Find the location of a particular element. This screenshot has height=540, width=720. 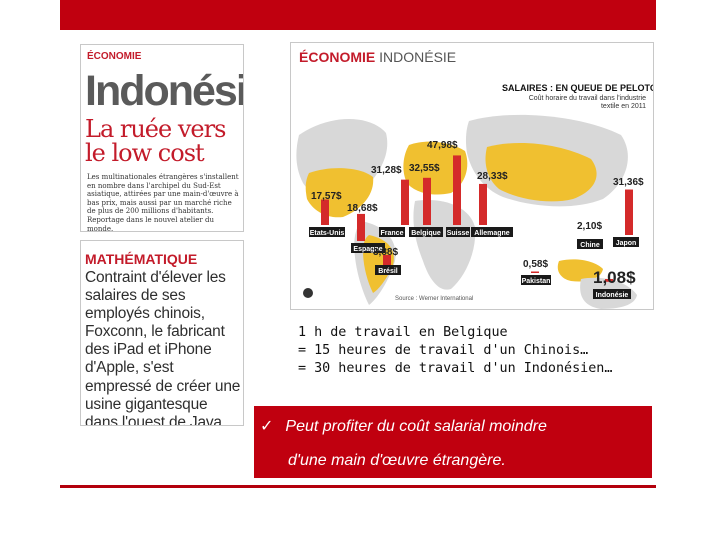

tag-label: Chine is located at coordinates (590, 245).